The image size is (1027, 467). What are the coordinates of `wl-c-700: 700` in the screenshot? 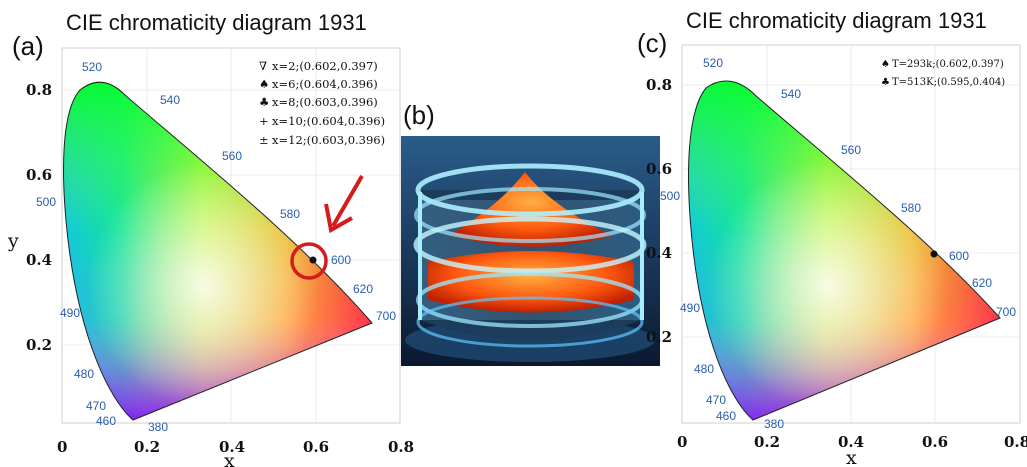 It's located at (1006, 312).